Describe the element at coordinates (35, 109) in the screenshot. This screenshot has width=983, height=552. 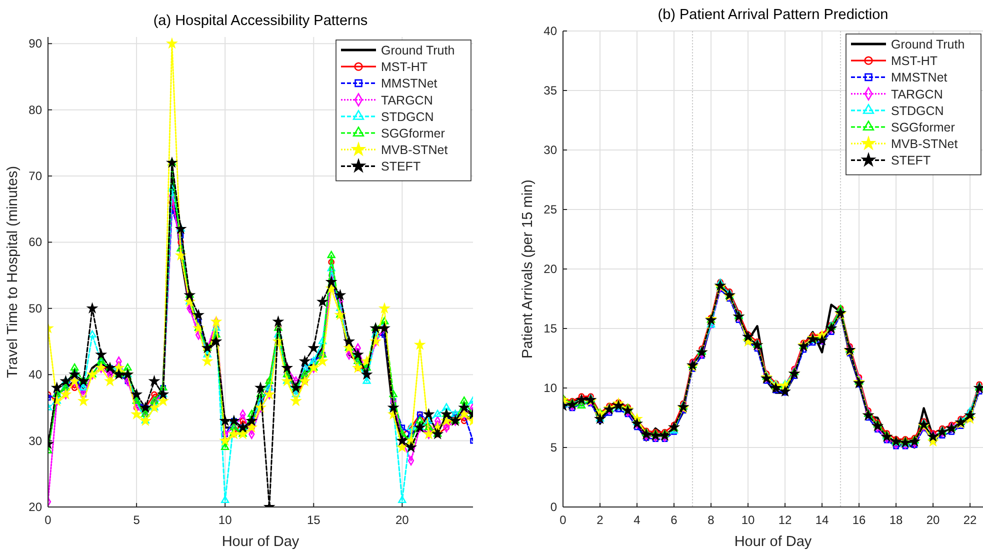
I see `y-tick-label: 80` at that location.